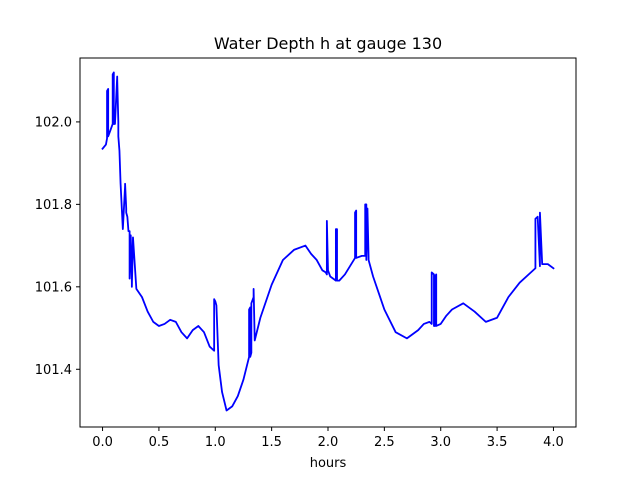  I want to click on x-tick-label: 2.0, so click(328, 442).